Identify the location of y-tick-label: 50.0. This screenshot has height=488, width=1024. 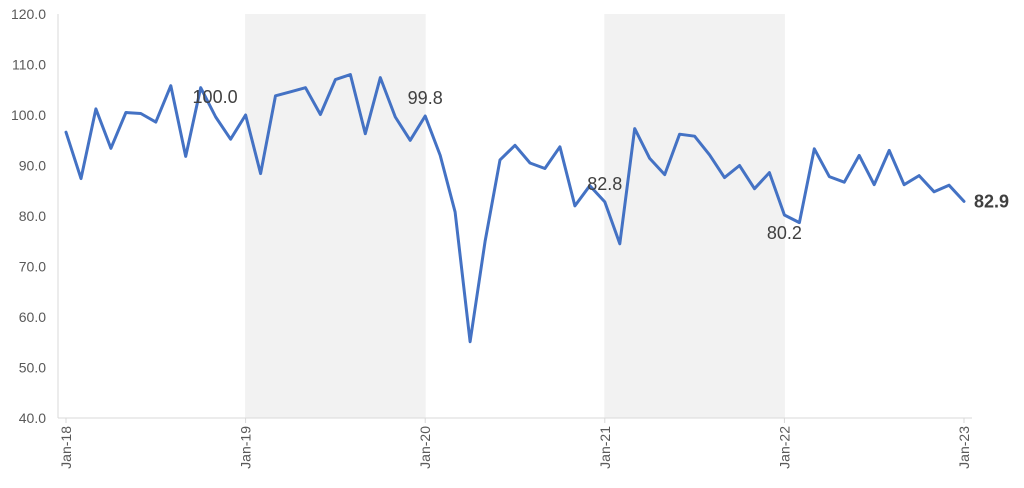
(32, 368).